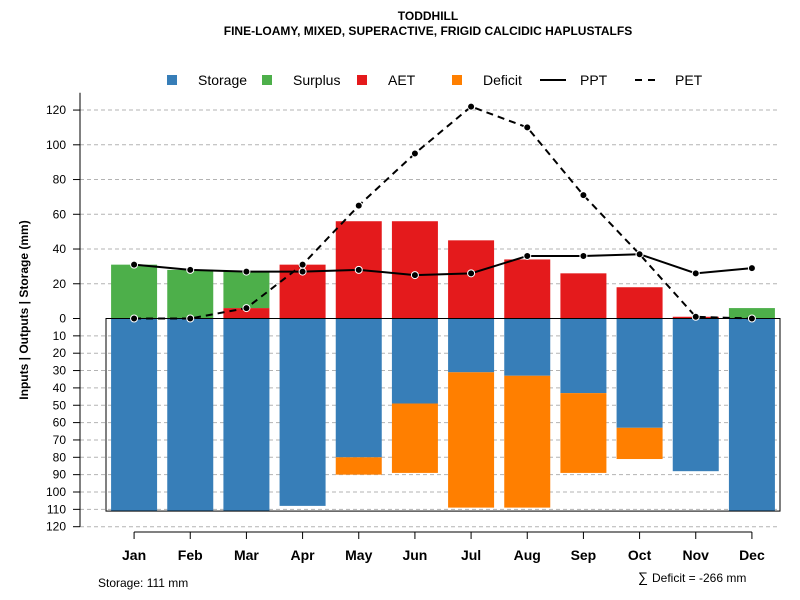 This screenshot has height=600, width=800. Describe the element at coordinates (695, 395) in the screenshot. I see `bar-storage-nov` at that location.